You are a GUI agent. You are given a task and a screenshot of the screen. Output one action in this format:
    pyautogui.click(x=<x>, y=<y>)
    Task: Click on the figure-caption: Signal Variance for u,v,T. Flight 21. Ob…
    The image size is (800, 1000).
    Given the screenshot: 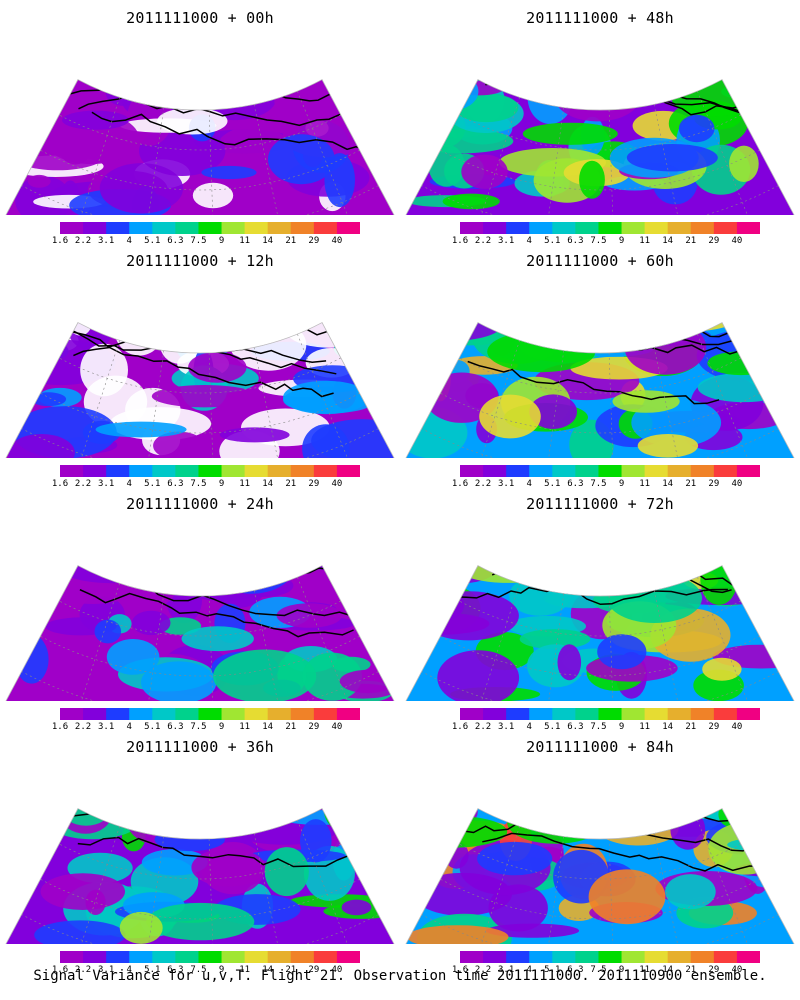 What is the action you would take?
    pyautogui.click(x=400, y=976)
    